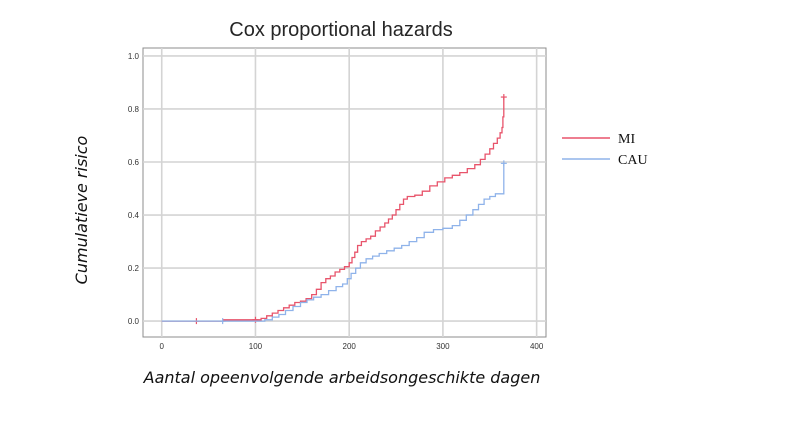 Image resolution: width=802 pixels, height=430 pixels. I want to click on legend: MI CAU, so click(605, 150).